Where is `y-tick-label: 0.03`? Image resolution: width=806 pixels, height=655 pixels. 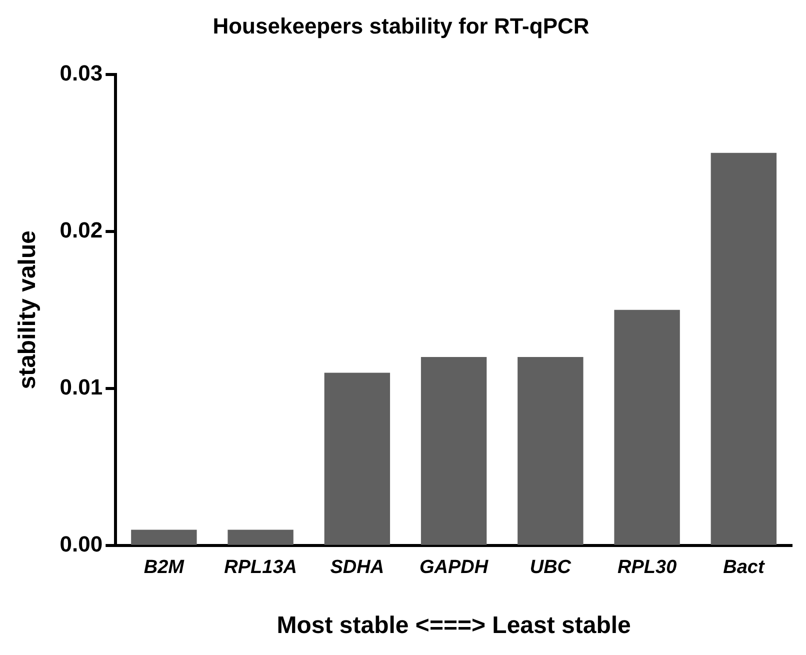 y-tick-label: 0.03 is located at coordinates (81, 73).